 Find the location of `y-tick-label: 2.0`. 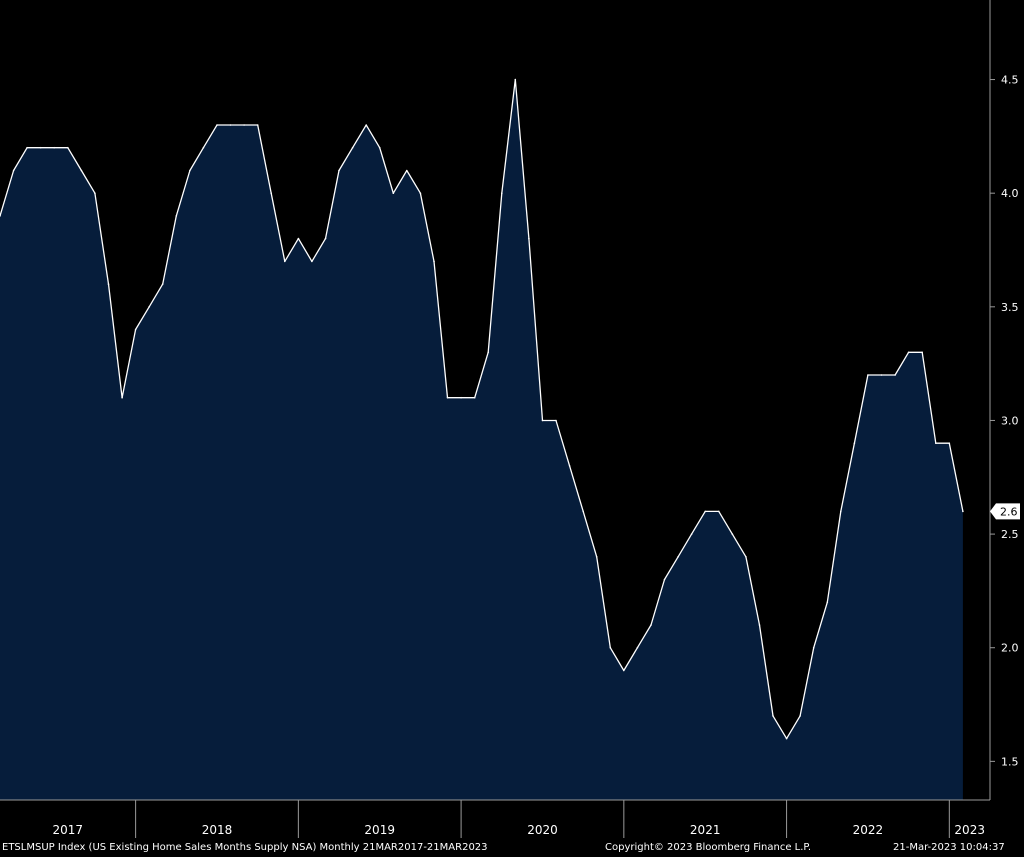

y-tick-label: 2.0 is located at coordinates (1010, 648).